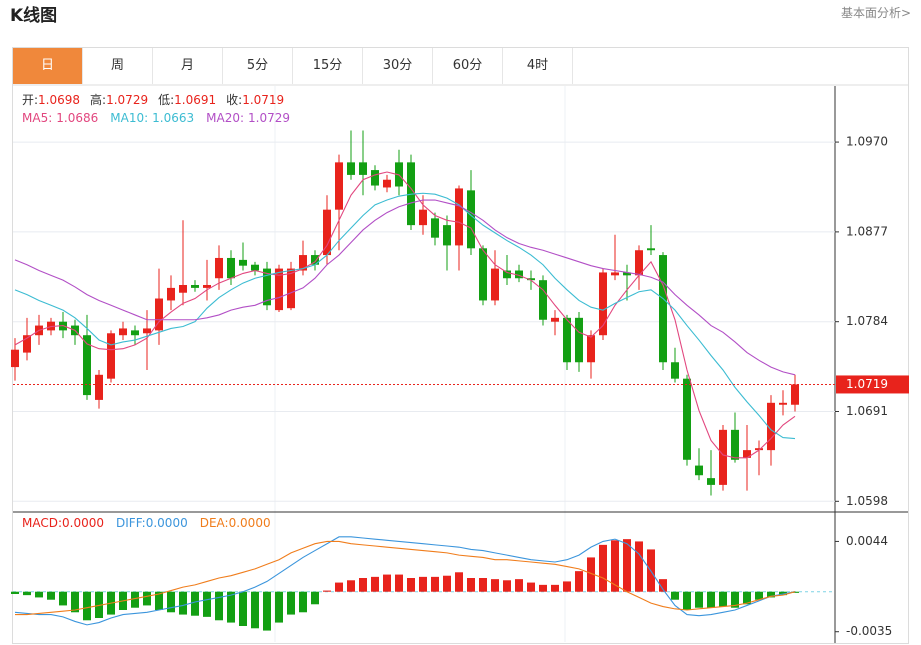  I want to click on legend-name: MACD:, so click(42, 523).